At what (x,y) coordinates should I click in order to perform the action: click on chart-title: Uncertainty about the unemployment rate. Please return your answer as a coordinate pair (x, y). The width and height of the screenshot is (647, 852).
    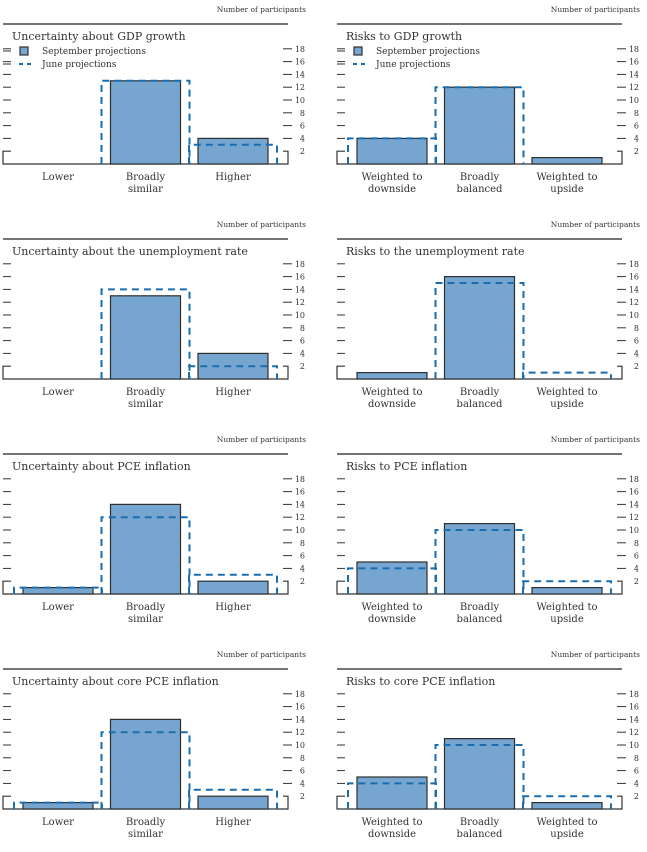
    Looking at the image, I should click on (130, 251).